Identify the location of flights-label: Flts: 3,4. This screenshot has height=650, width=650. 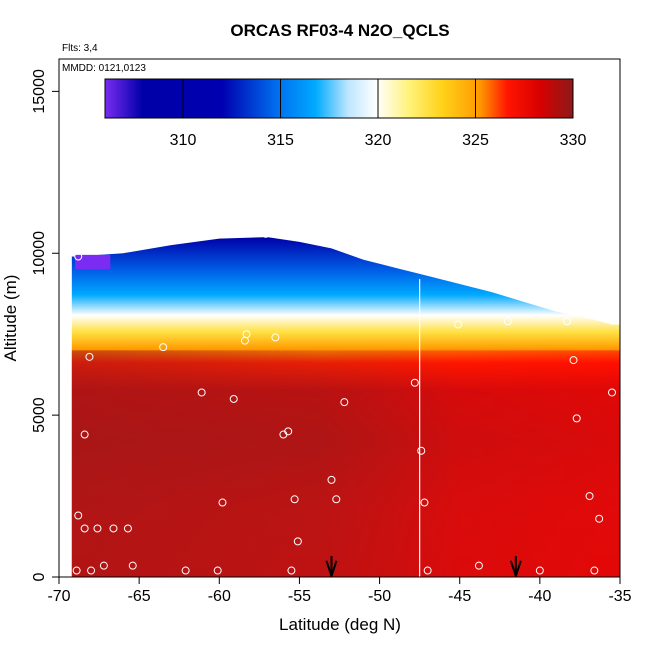
(80, 48).